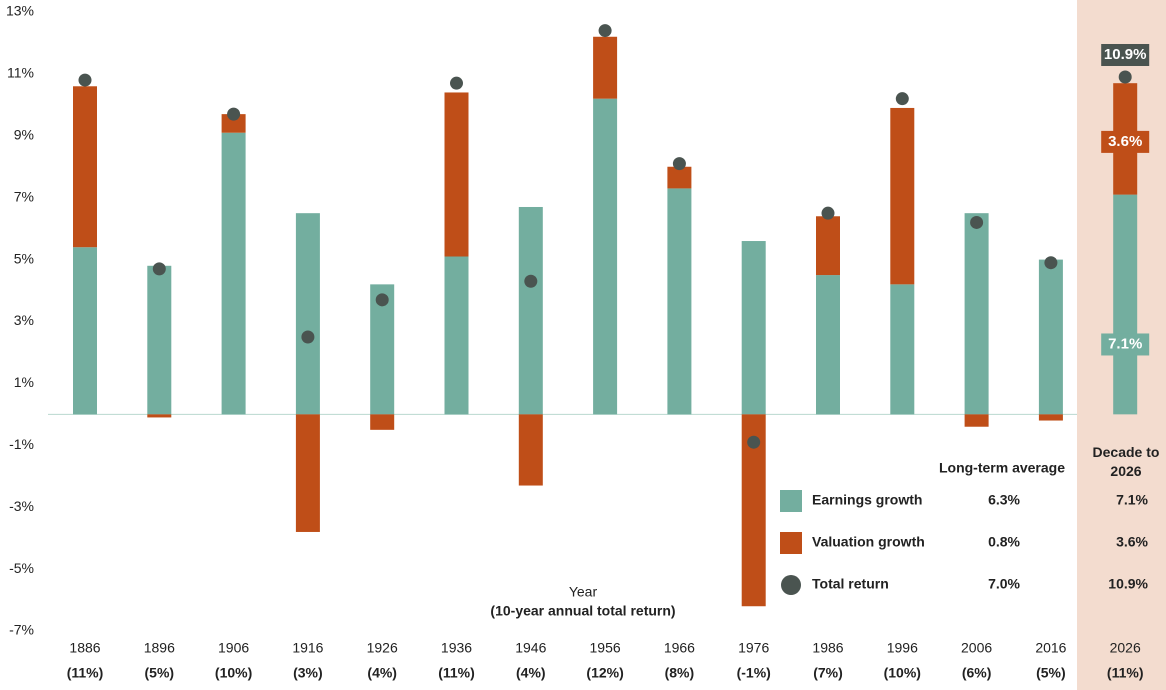  Describe the element at coordinates (977, 673) in the screenshot. I see `x-tick-sublabel: (6%)` at that location.